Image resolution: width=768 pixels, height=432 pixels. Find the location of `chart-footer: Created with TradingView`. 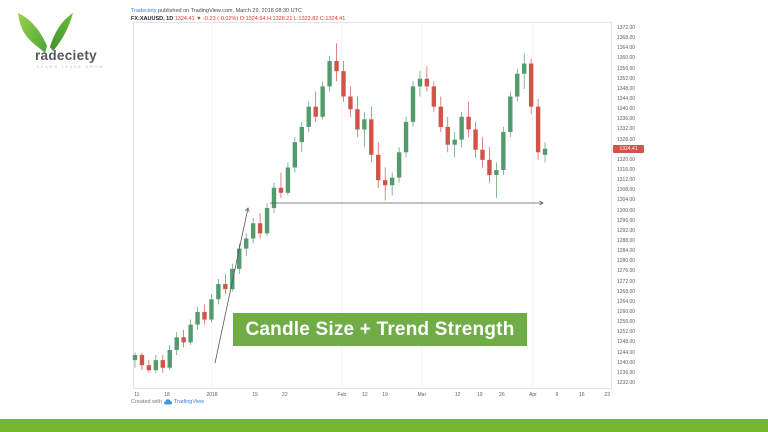

chart-footer: Created with TradingView is located at coordinates (167, 402).